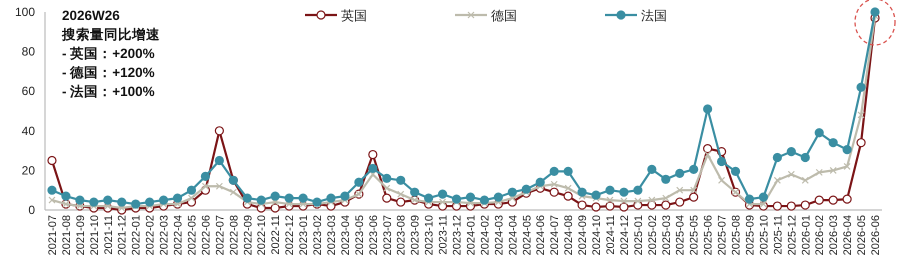  I want to click on x-tick-label: 2023-11, so click(444, 235).